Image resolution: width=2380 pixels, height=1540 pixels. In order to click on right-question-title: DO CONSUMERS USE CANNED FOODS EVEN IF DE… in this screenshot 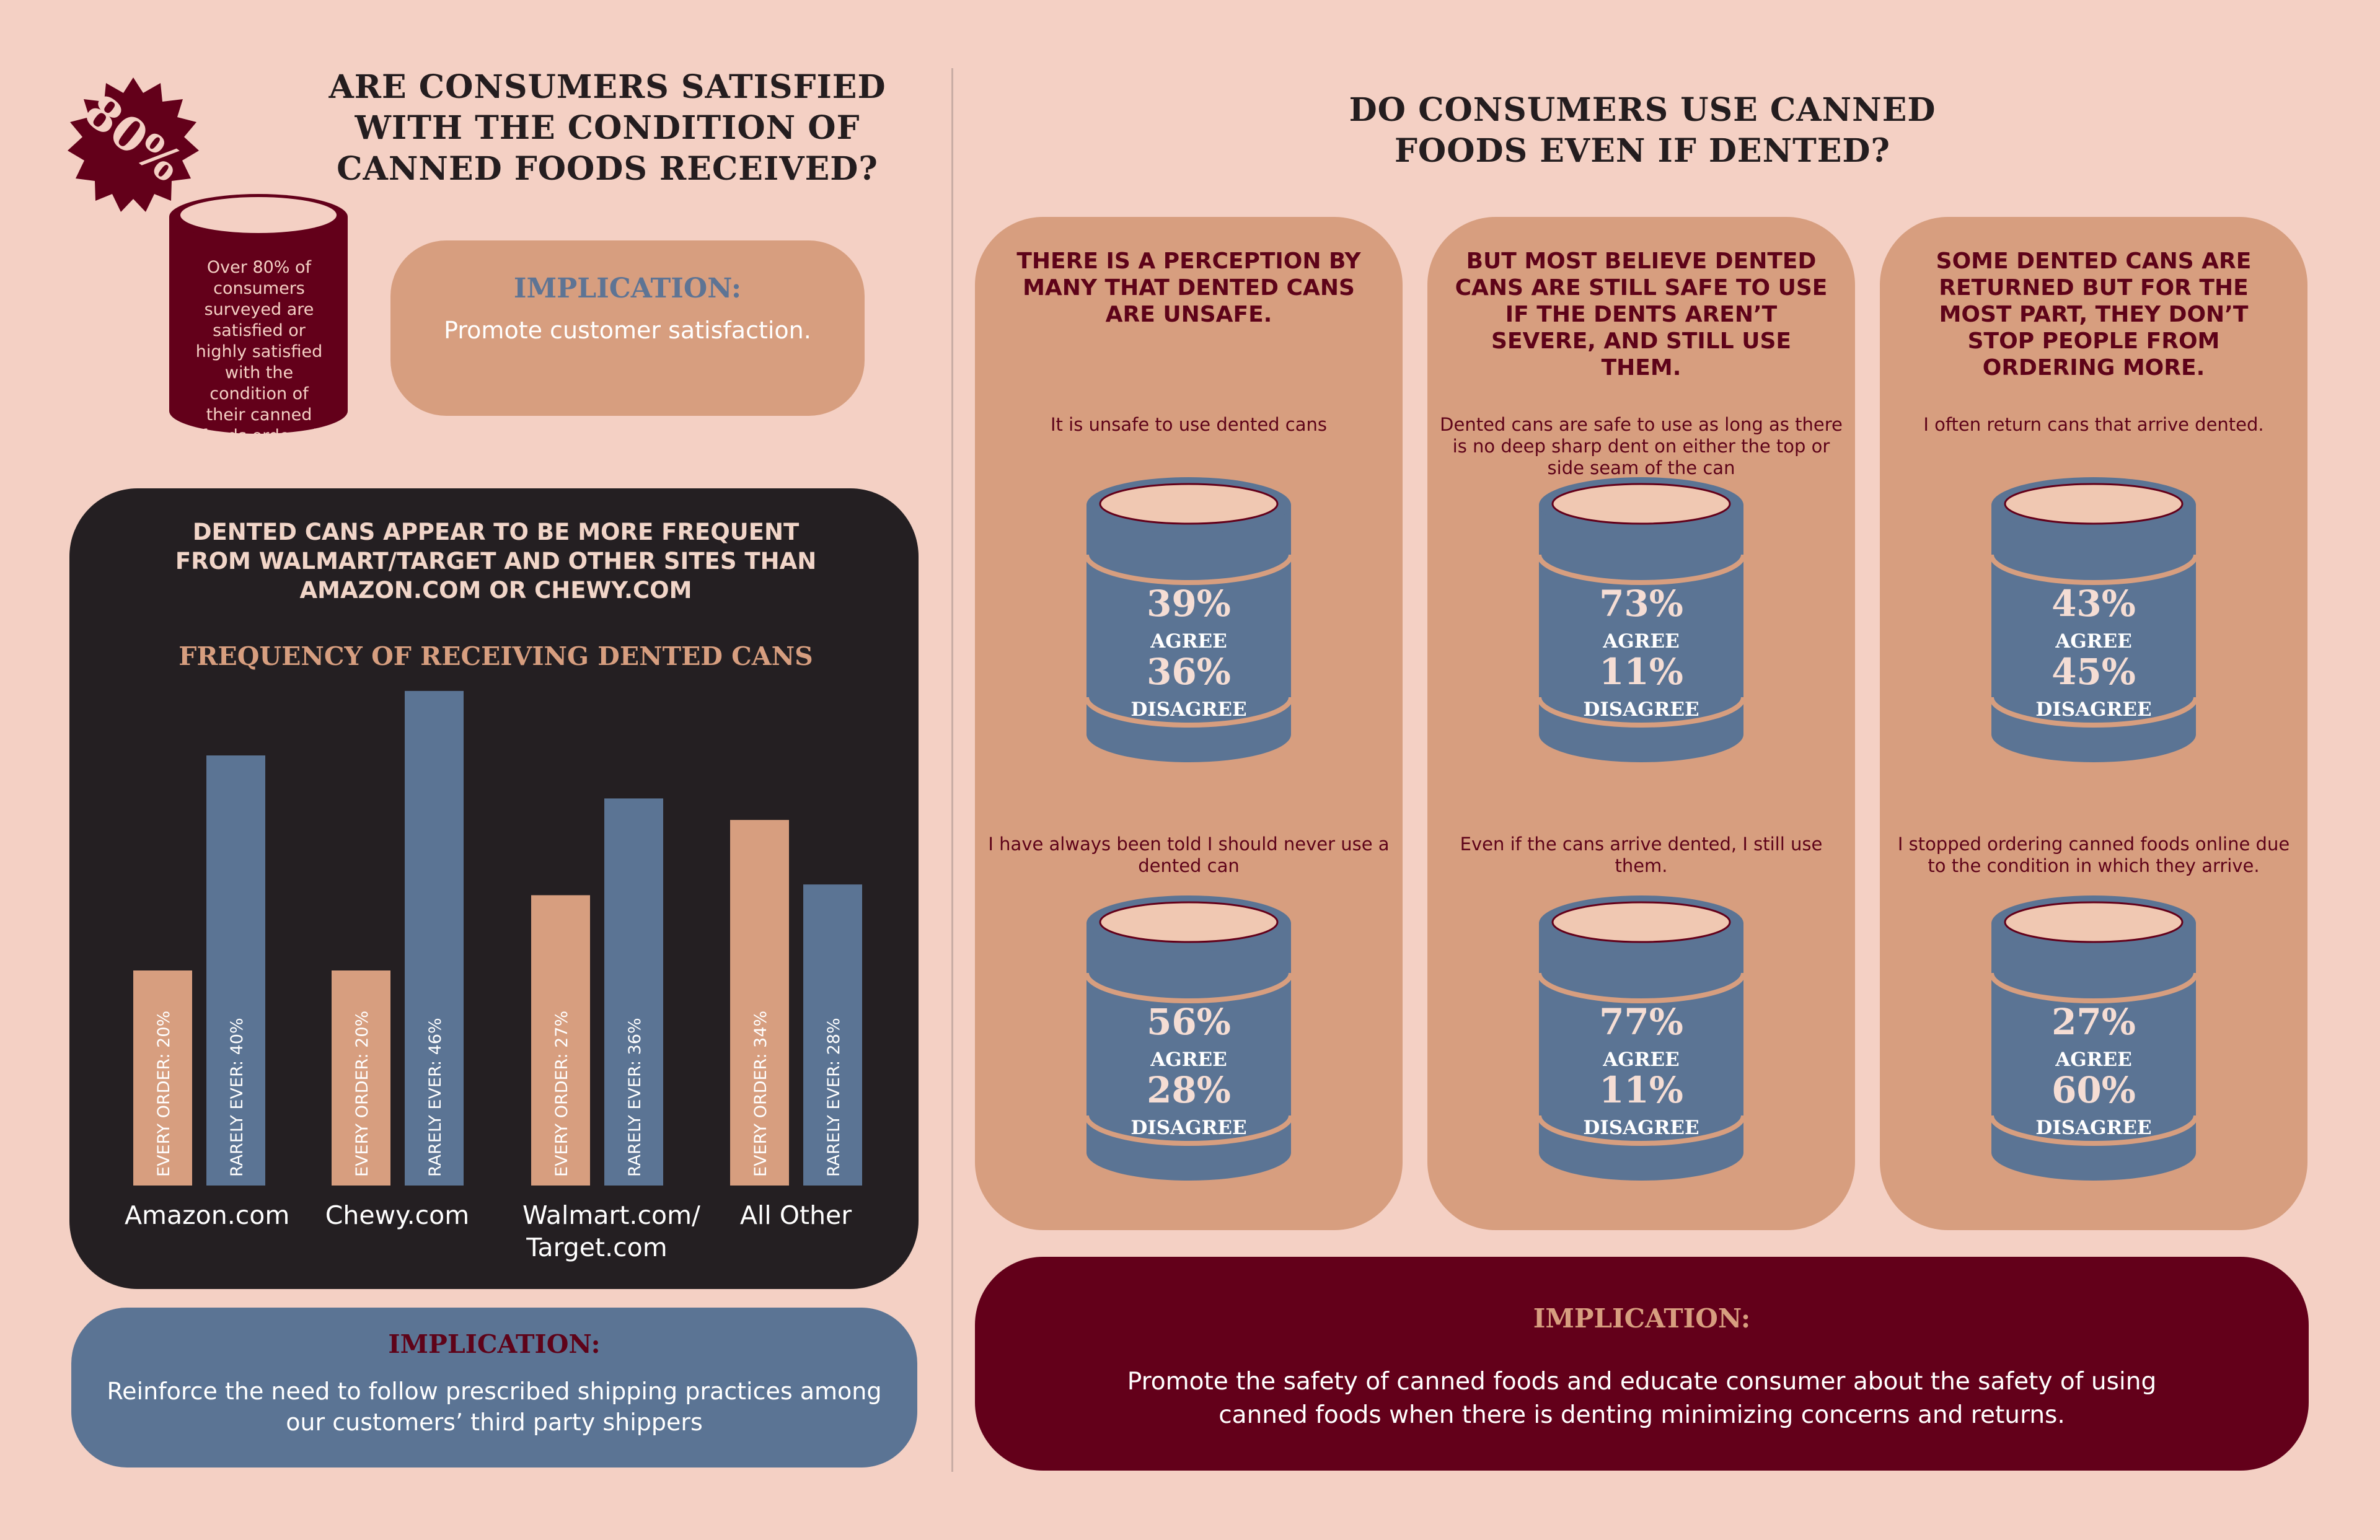, I will do `click(1642, 130)`.